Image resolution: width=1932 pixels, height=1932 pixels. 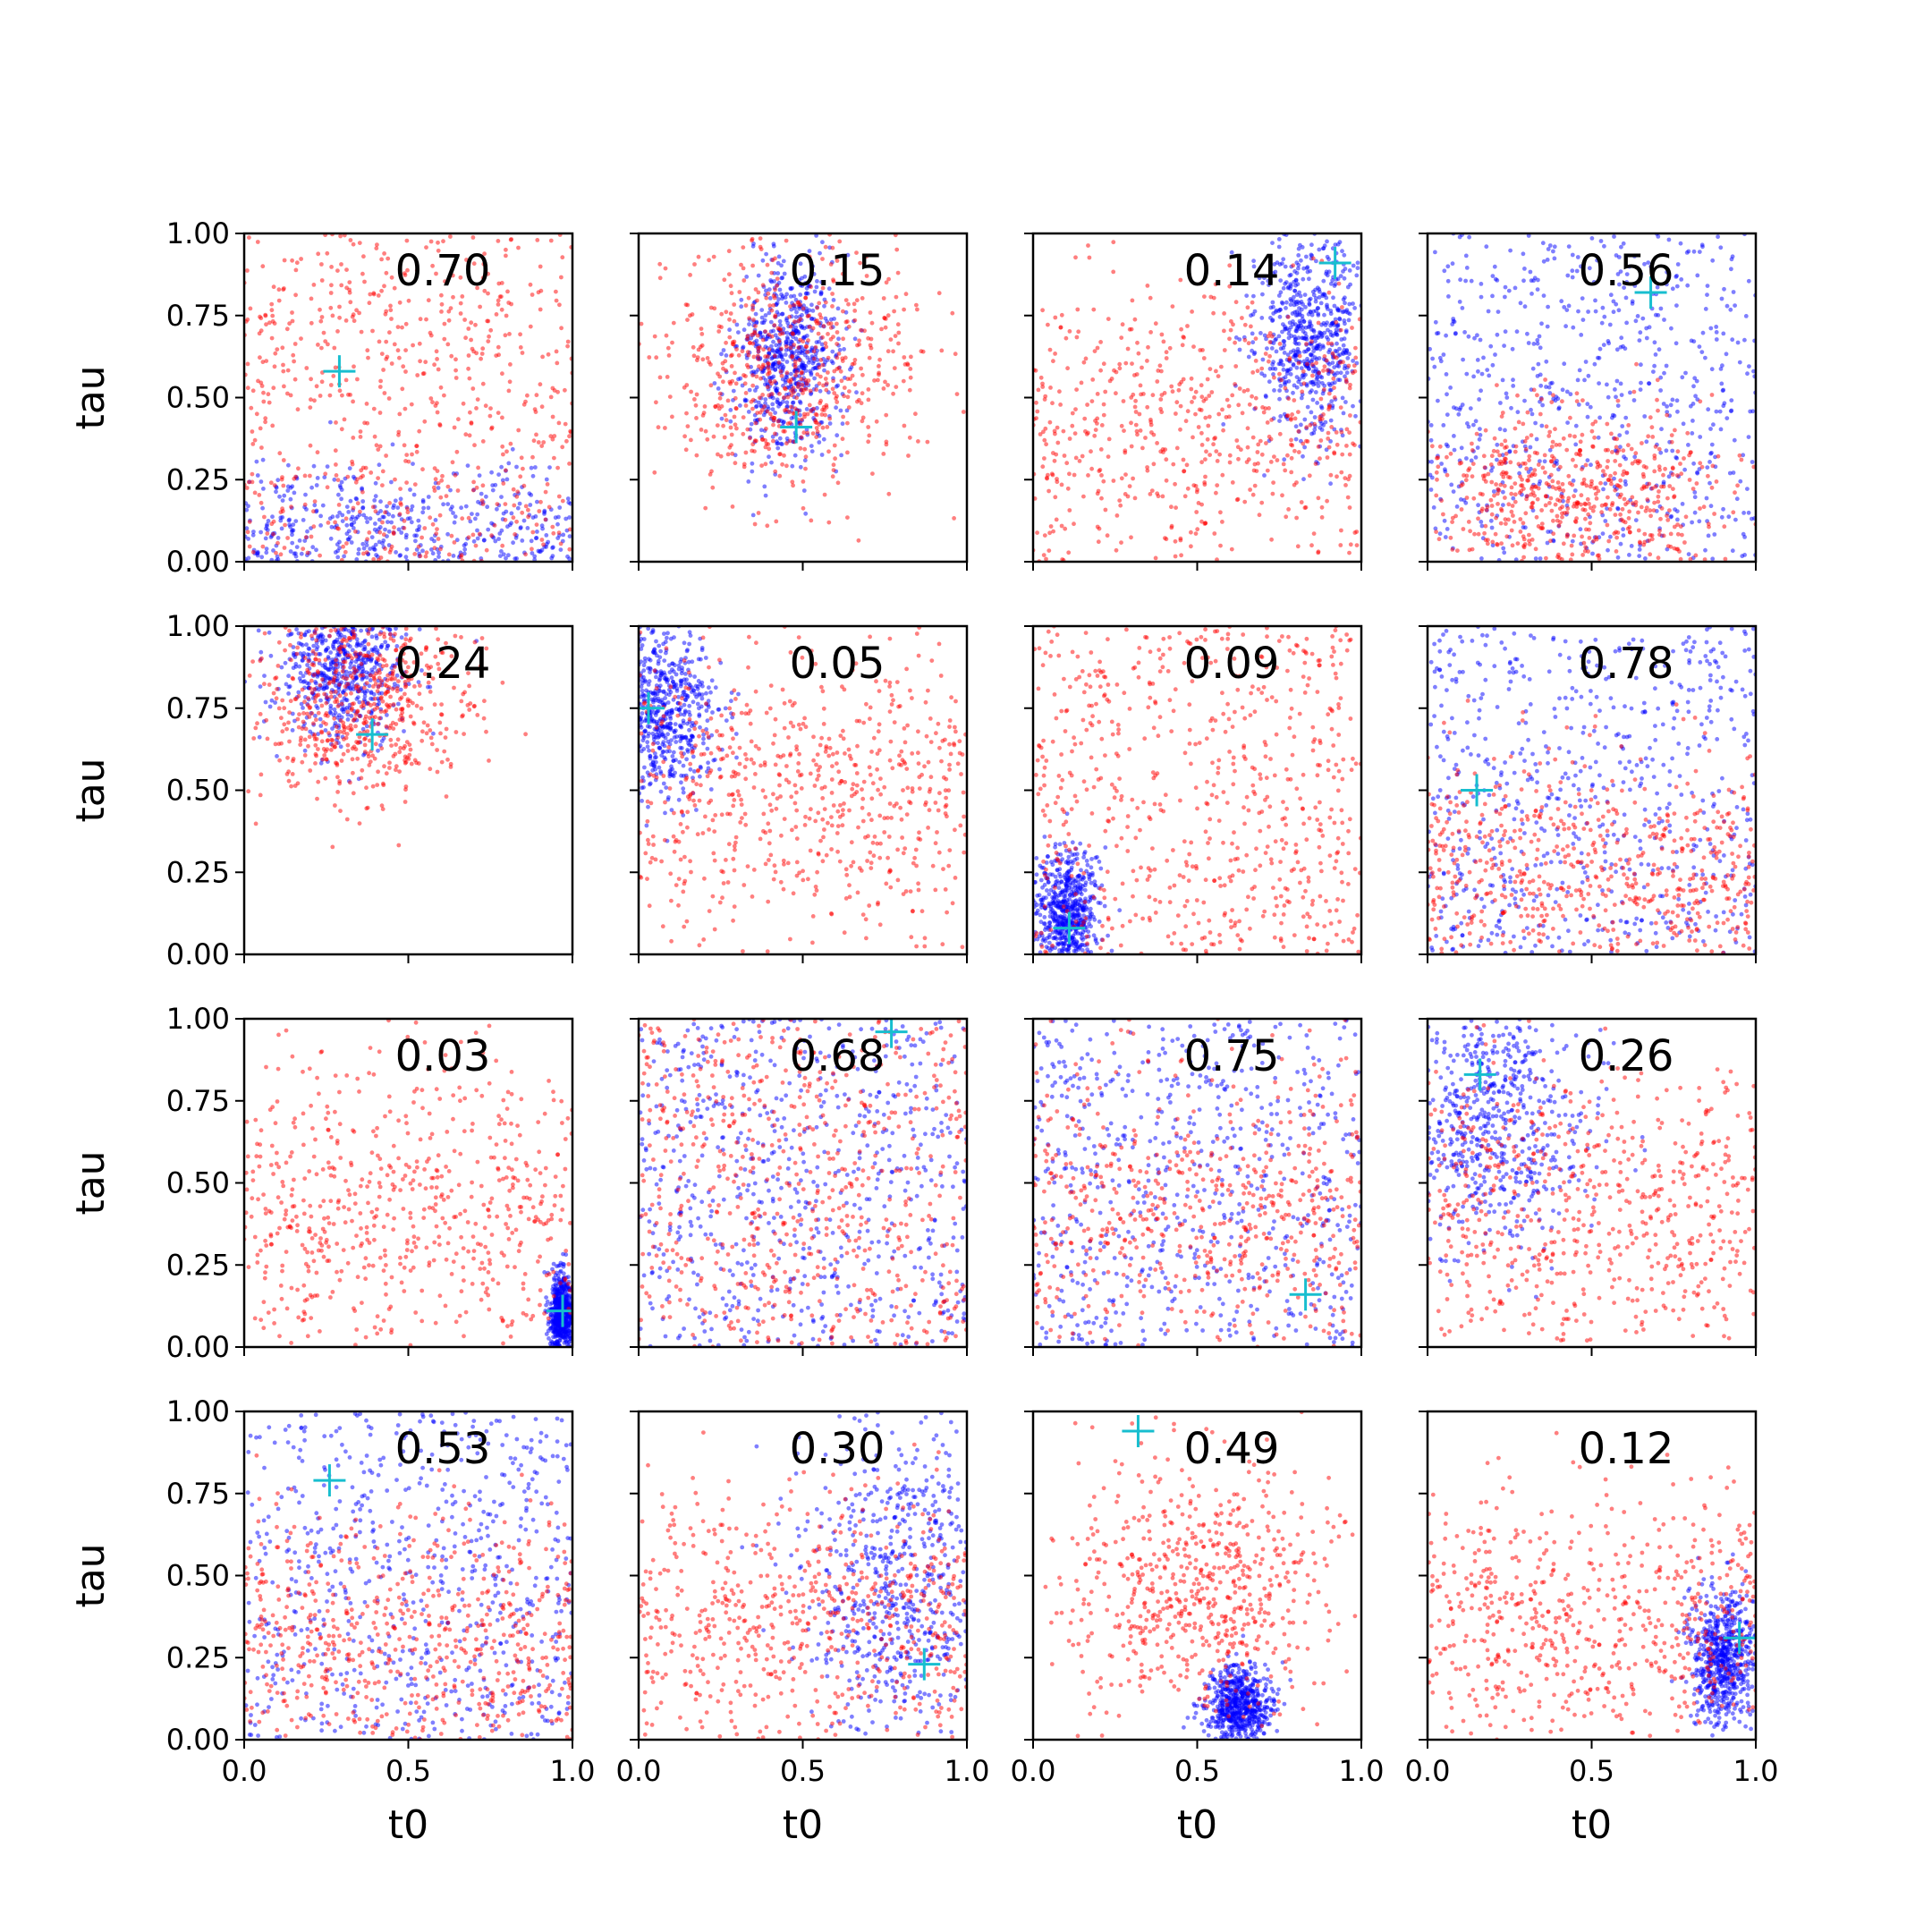 I want to click on panel-4-points, so click(x=1592, y=397).